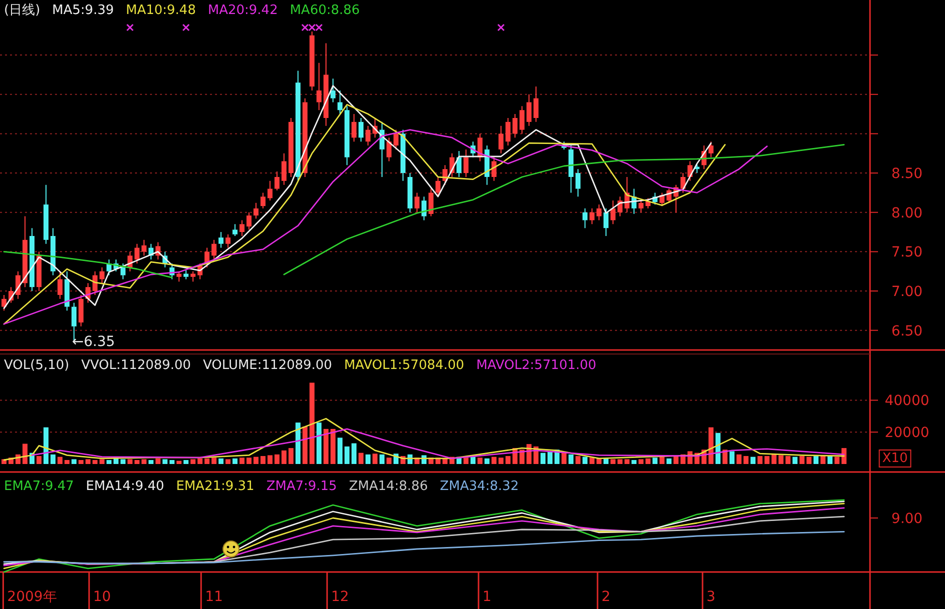 The height and width of the screenshot is (609, 945). I want to click on x-tick-label: 3, so click(711, 597).